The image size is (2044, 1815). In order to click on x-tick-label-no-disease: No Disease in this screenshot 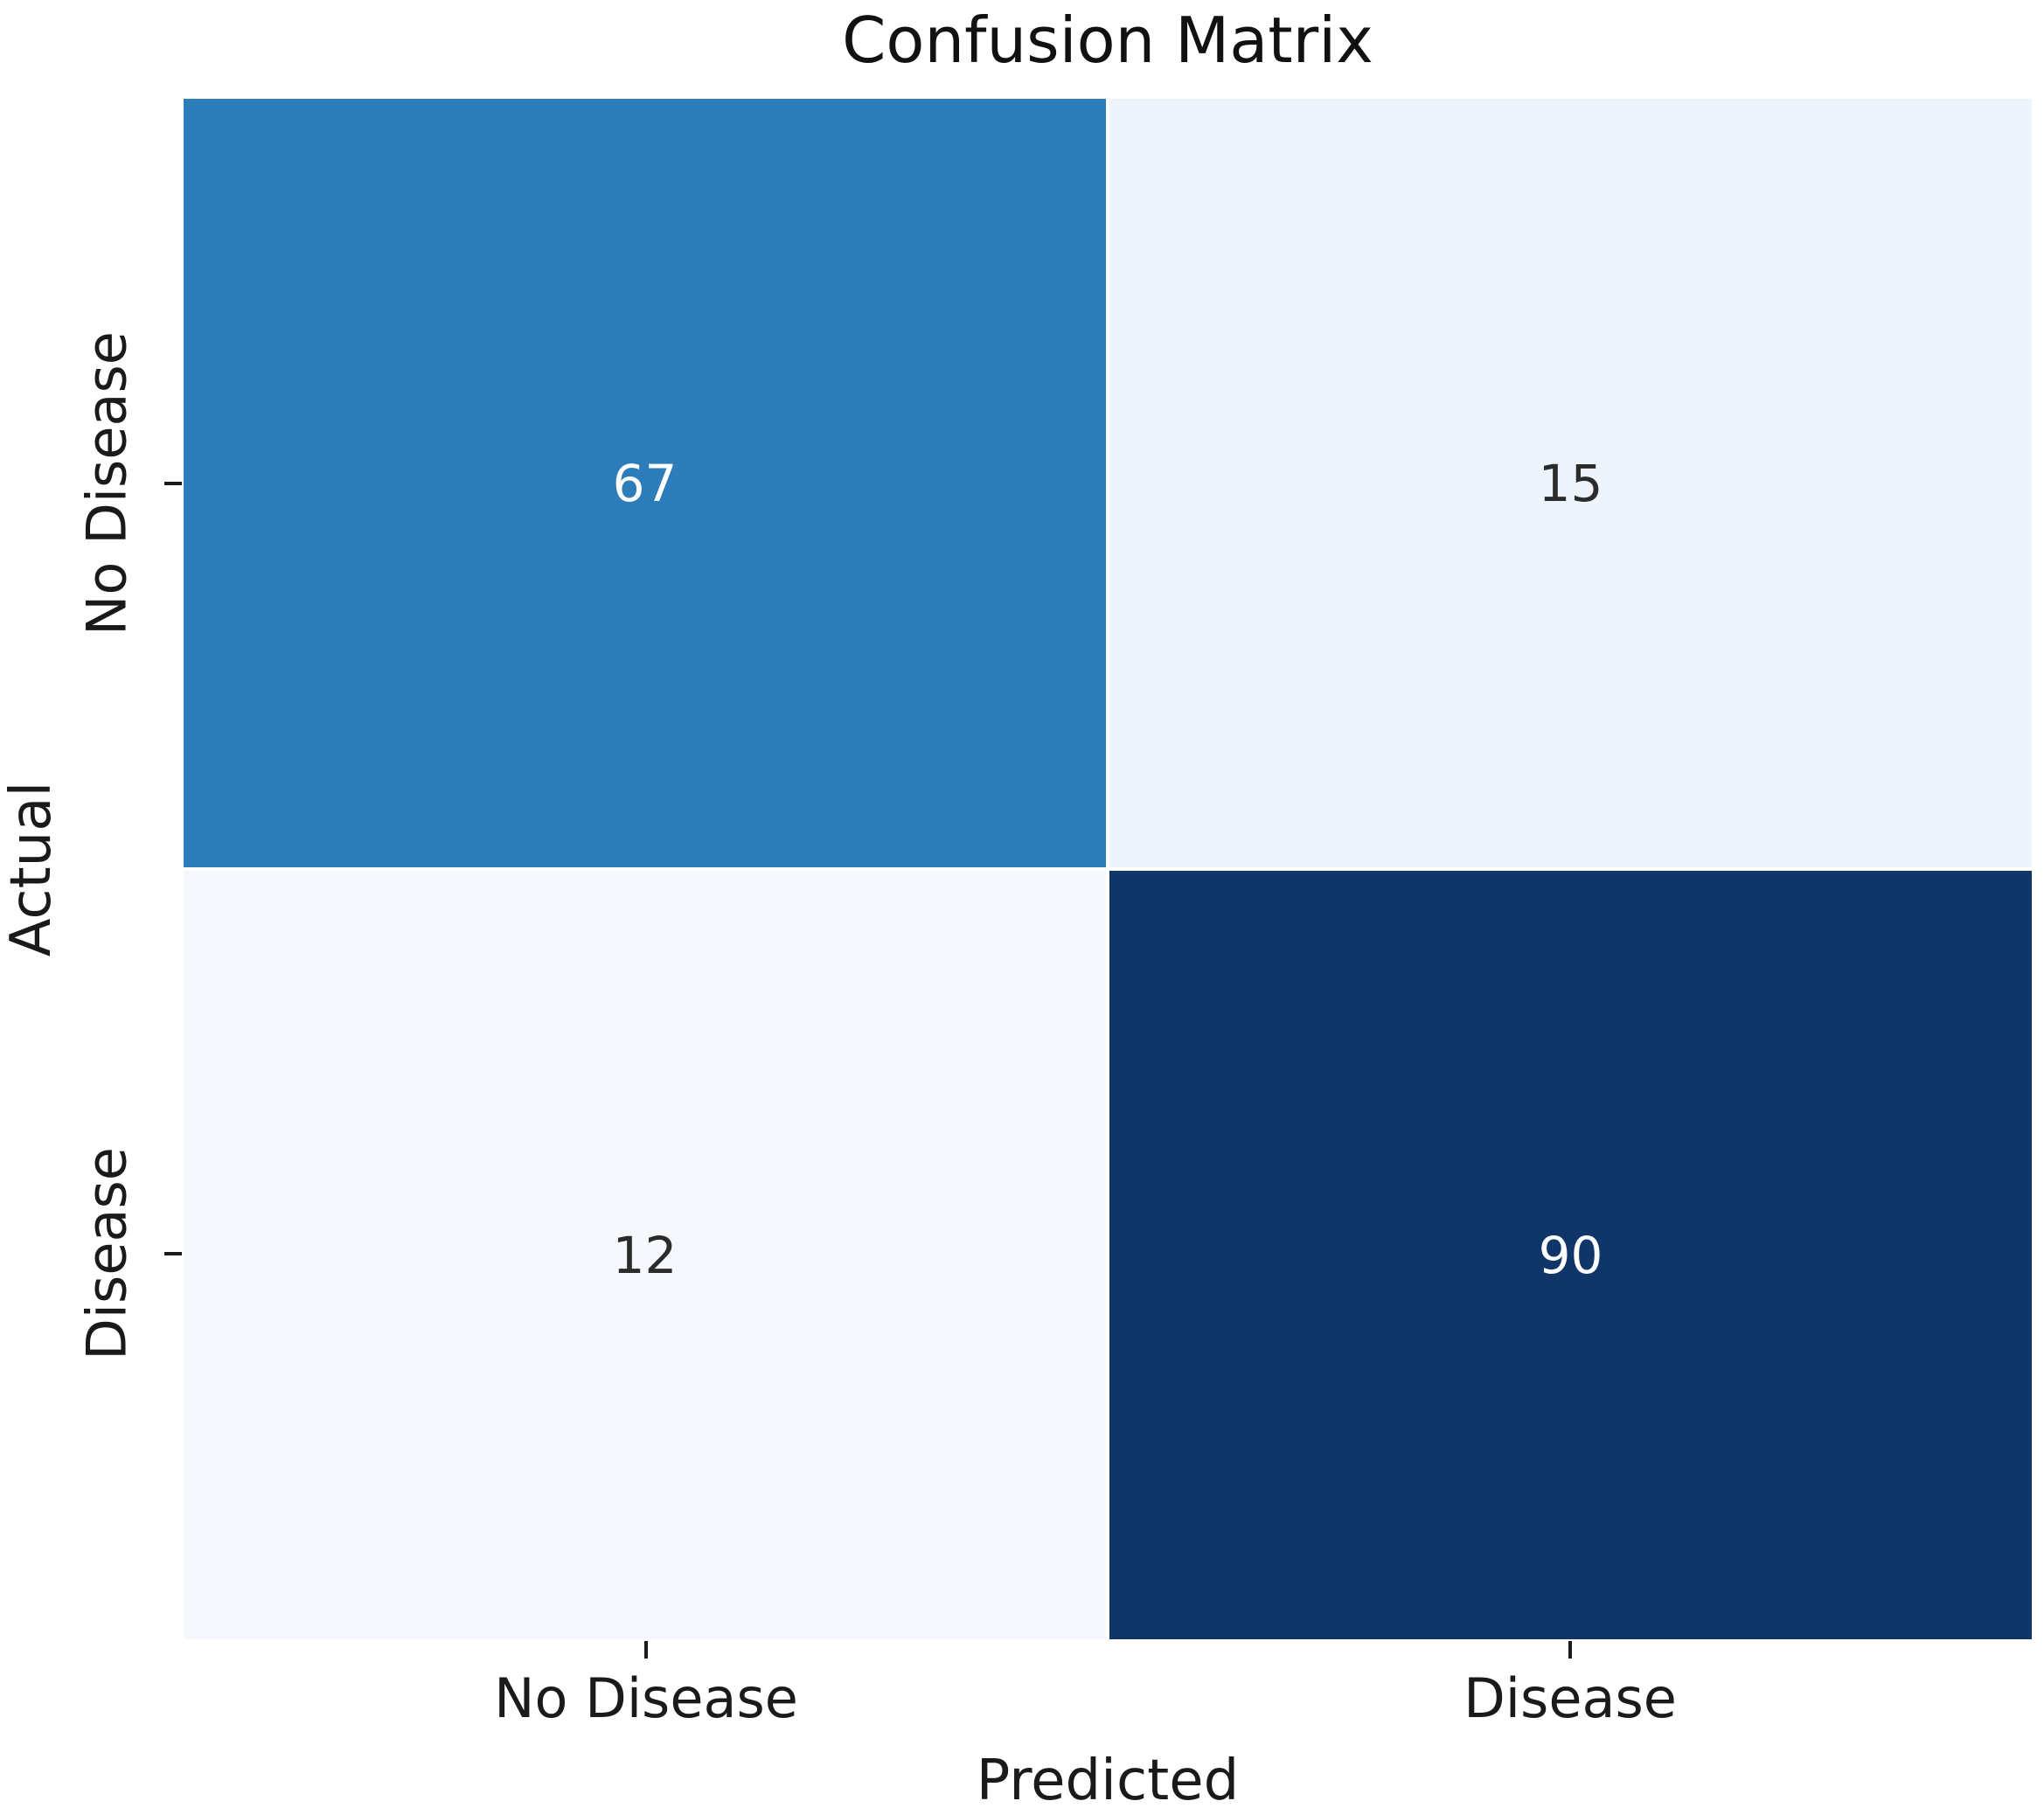, I will do `click(646, 1698)`.